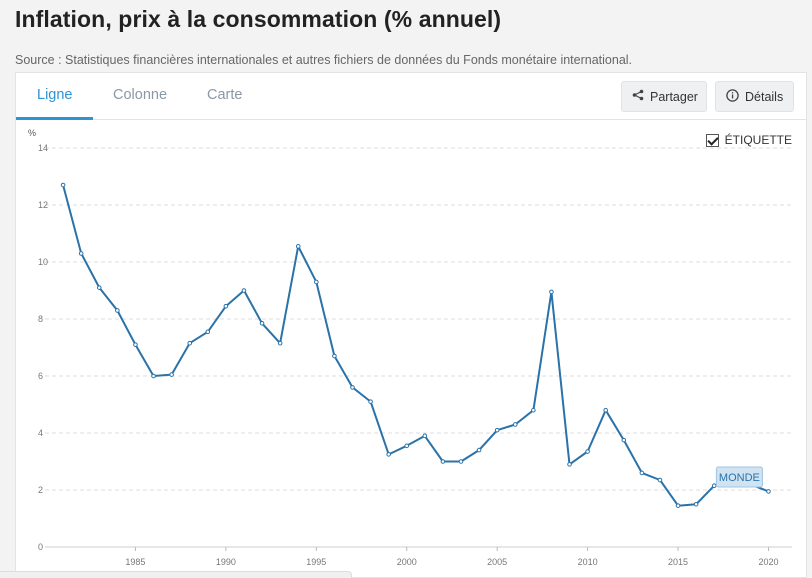 The height and width of the screenshot is (578, 812). What do you see at coordinates (226, 562) in the screenshot?
I see `x-tick-label: 1990` at bounding box center [226, 562].